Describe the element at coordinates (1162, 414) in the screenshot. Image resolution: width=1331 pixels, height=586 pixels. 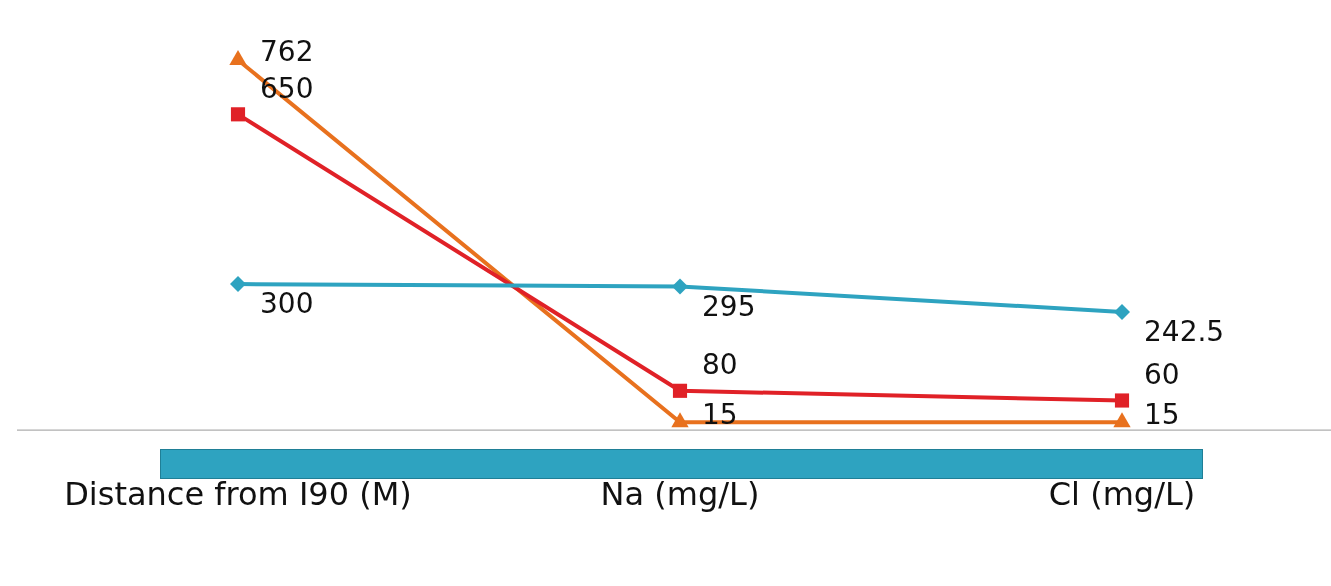
I see `data-label: 15` at that location.